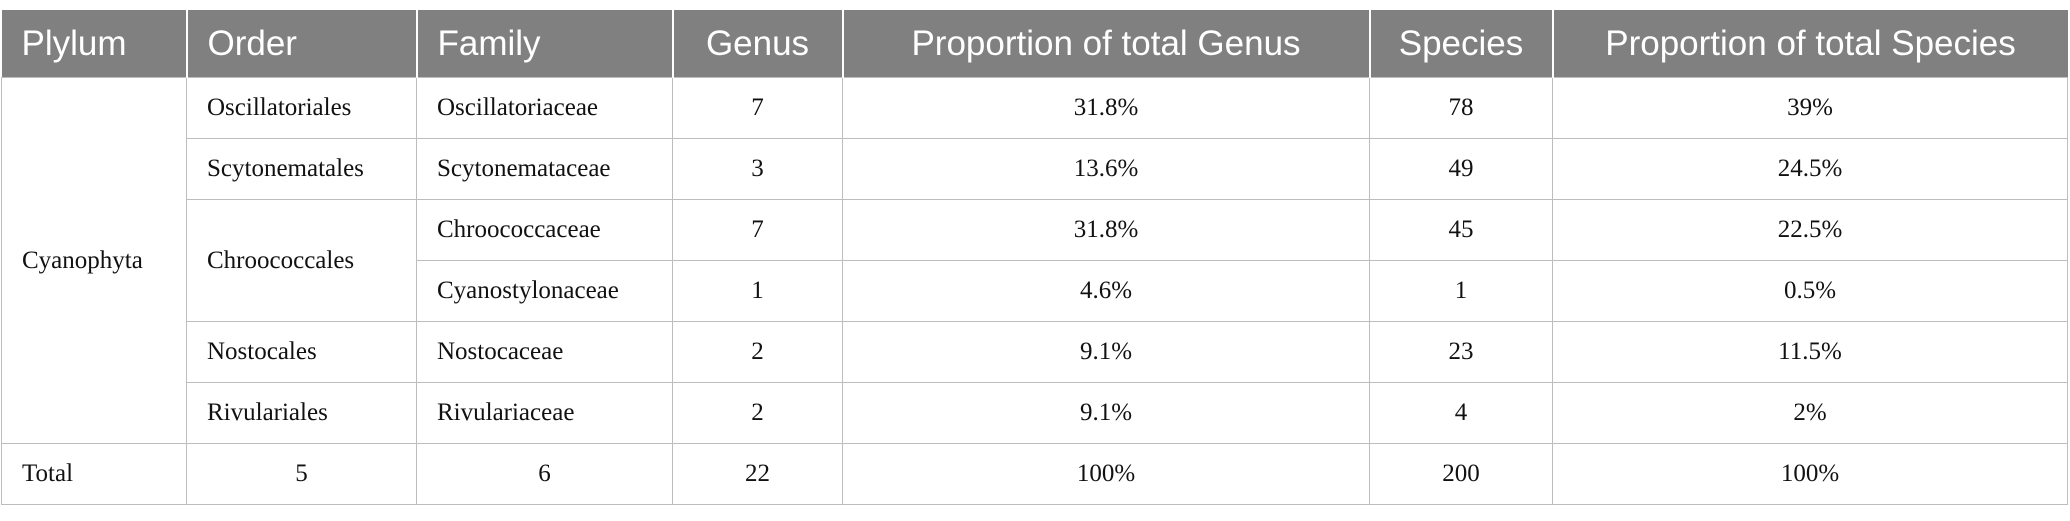 The height and width of the screenshot is (521, 2070). Describe the element at coordinates (1809, 44) in the screenshot. I see `header-cell: Proportion of total Species` at that location.